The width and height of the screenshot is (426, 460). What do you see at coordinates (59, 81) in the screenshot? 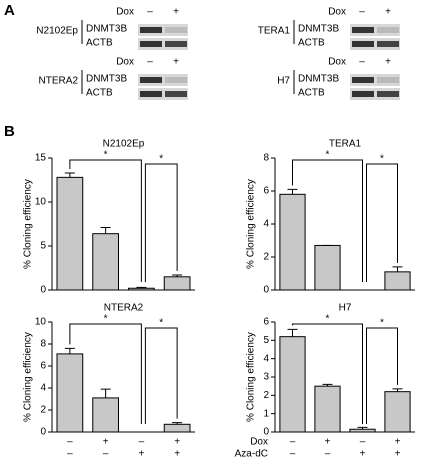
I see `cell-label: NTERA2` at bounding box center [59, 81].